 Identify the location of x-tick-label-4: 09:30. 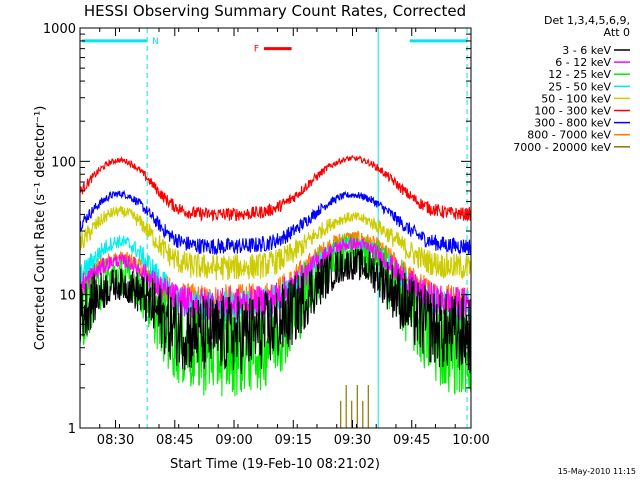
(352, 440).